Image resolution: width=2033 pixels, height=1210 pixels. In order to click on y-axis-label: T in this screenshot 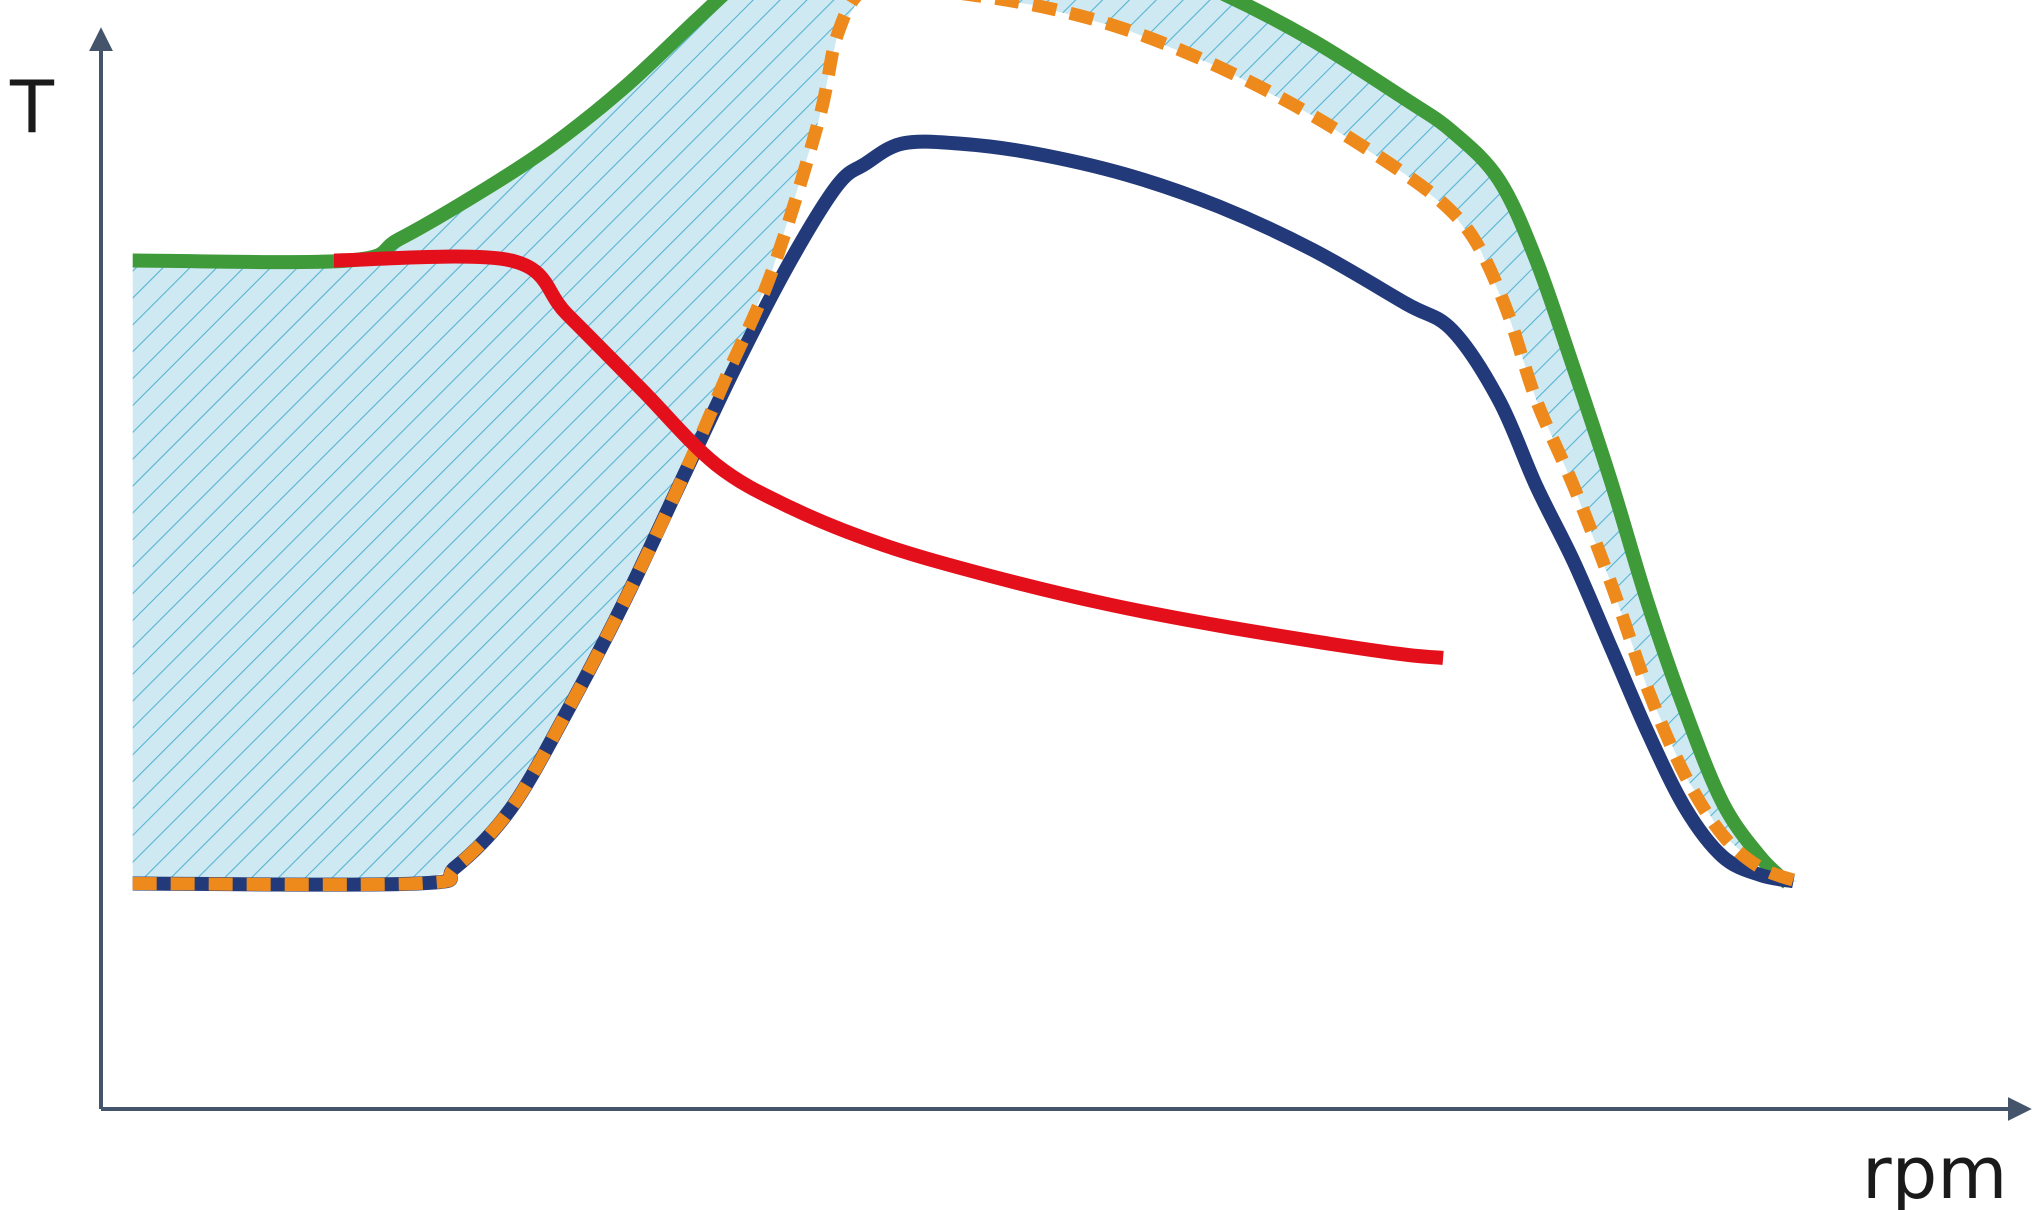, I will do `click(32, 107)`.